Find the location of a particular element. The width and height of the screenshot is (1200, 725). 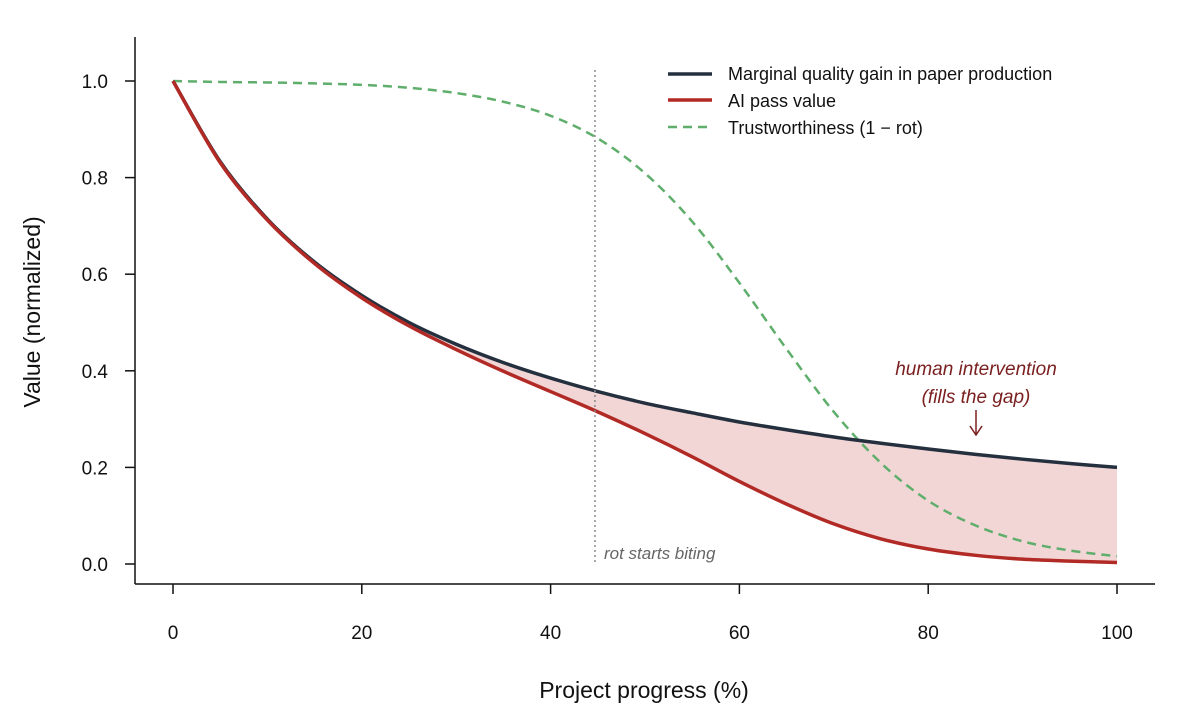

x-axis-label: Project progress (%) is located at coordinates (644, 690).